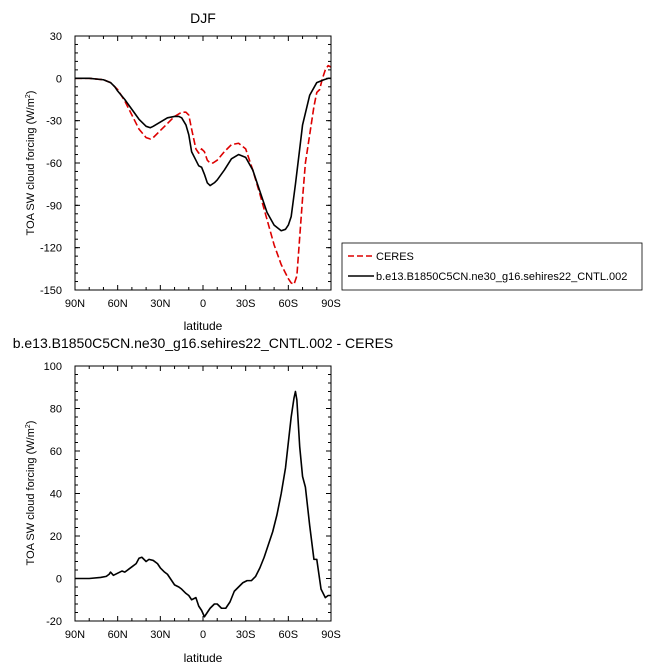  I want to click on bottom-chart-xtick-label: 90S, so click(331, 635).